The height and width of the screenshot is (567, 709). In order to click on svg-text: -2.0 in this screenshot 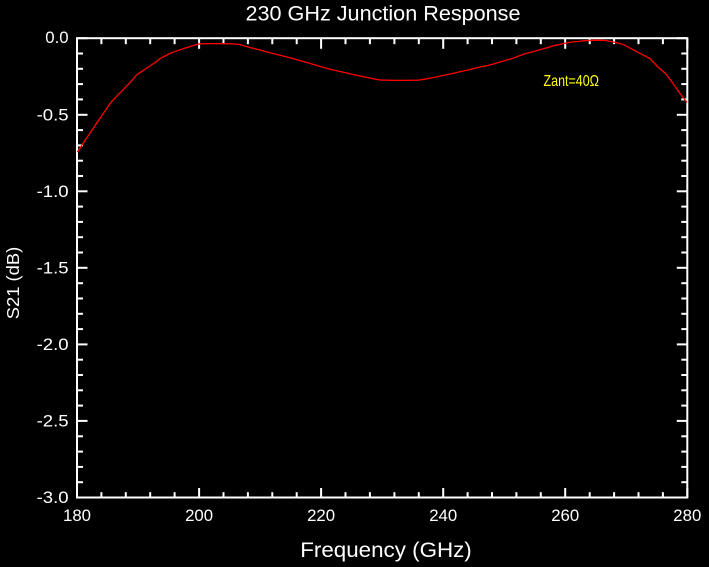, I will do `click(53, 344)`.